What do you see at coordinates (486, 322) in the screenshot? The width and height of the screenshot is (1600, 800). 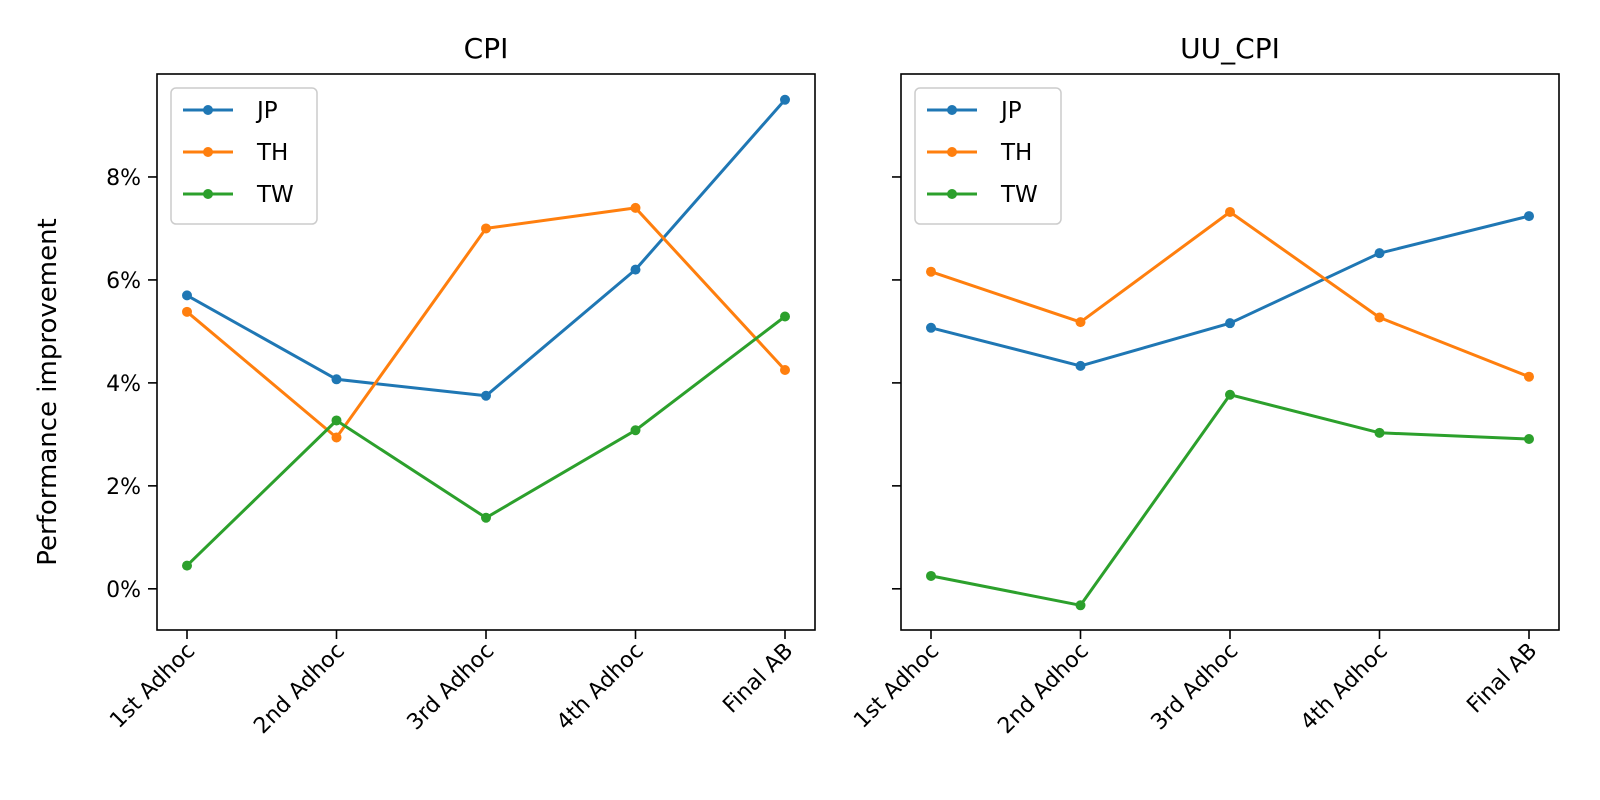 I see `series-line-th` at bounding box center [486, 322].